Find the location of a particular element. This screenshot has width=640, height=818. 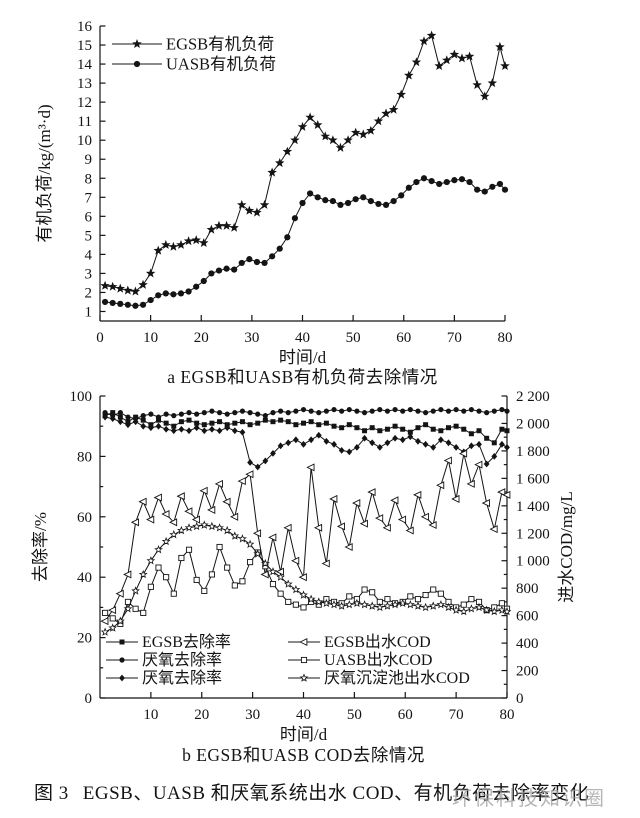

chart-subtitle: a EGSB和UASB有机负荷去除情况 is located at coordinates (302, 376).